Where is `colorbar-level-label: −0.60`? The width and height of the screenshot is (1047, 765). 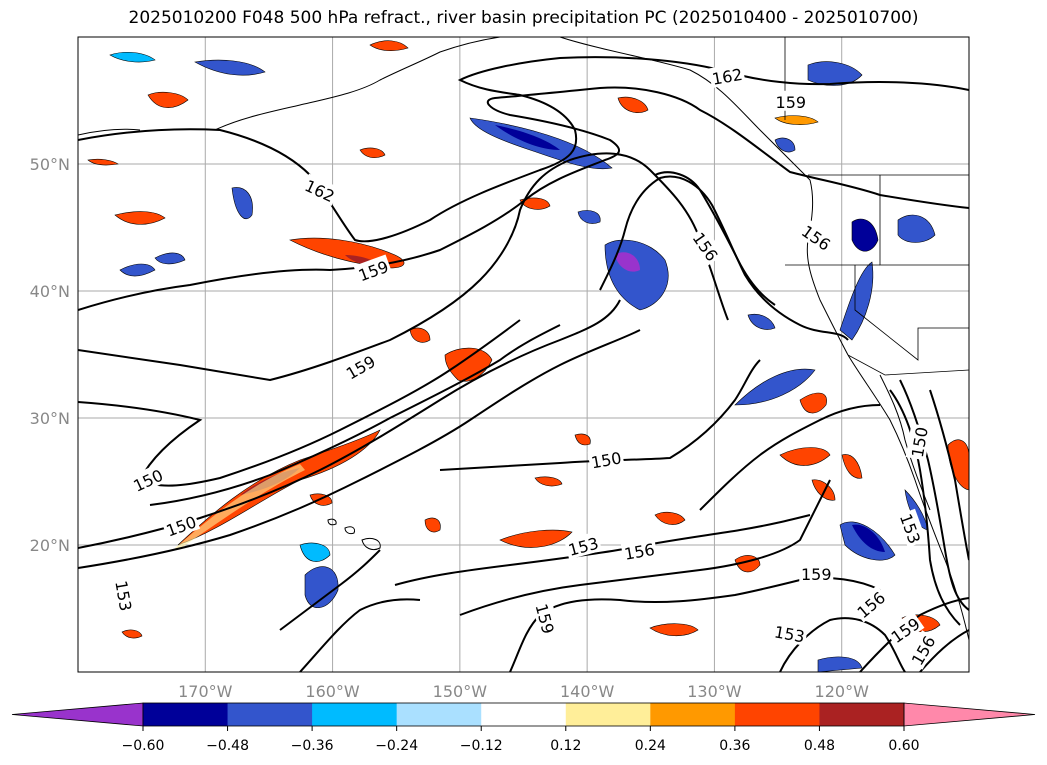 colorbar-level-label: −0.60 is located at coordinates (143, 746).